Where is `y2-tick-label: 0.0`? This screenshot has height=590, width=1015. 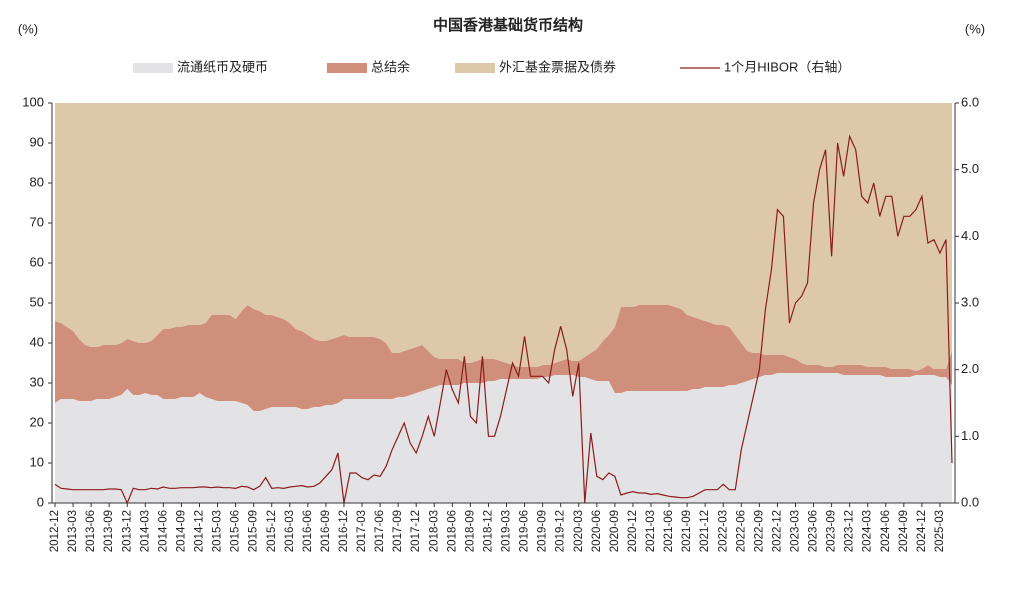 y2-tick-label: 0.0 is located at coordinates (970, 501).